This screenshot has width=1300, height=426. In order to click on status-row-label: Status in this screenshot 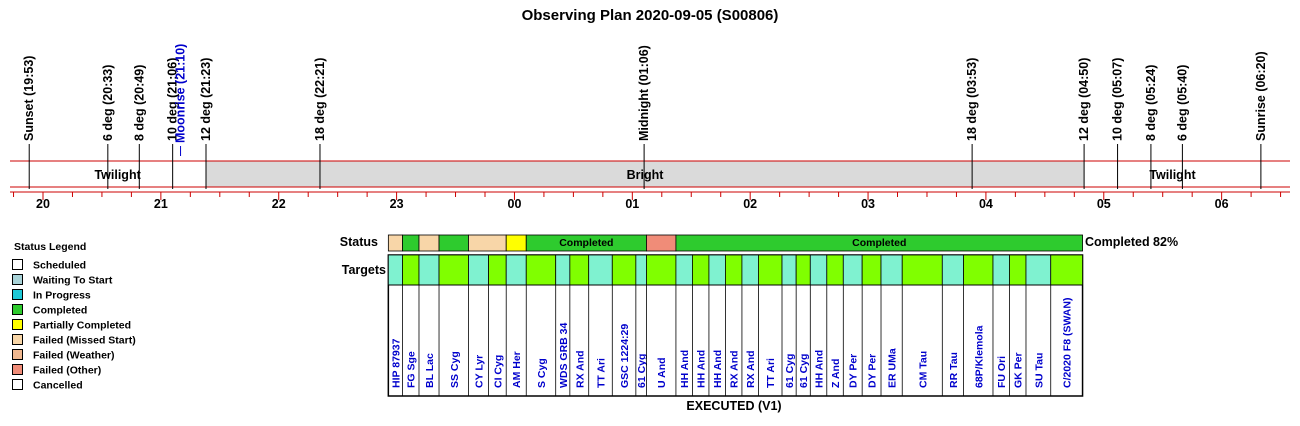, I will do `click(359, 242)`.